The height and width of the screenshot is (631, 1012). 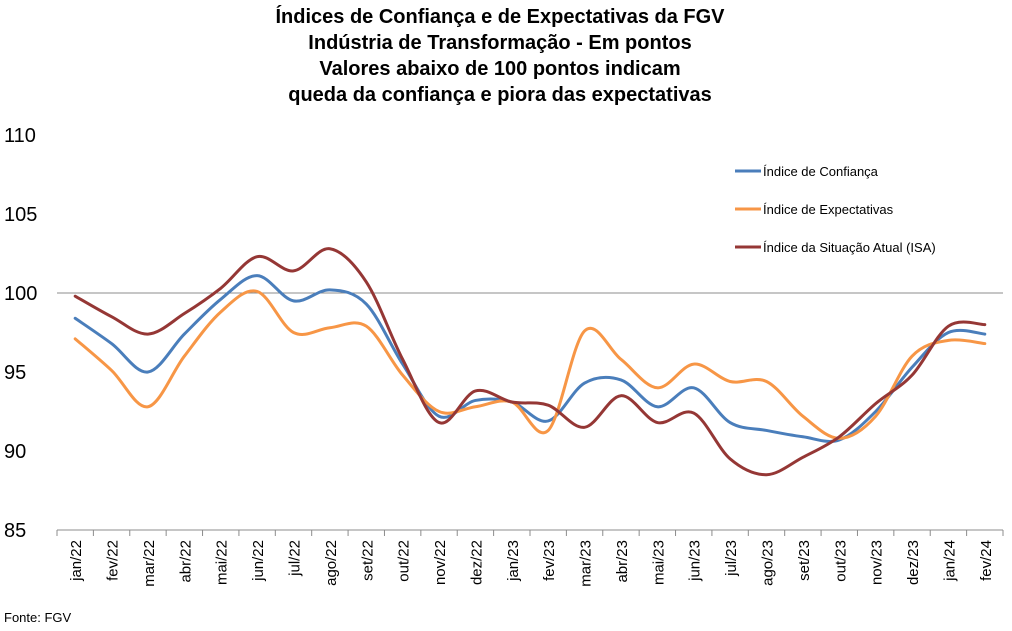 I want to click on x-tick-label: jul/22, so click(x=295, y=558).